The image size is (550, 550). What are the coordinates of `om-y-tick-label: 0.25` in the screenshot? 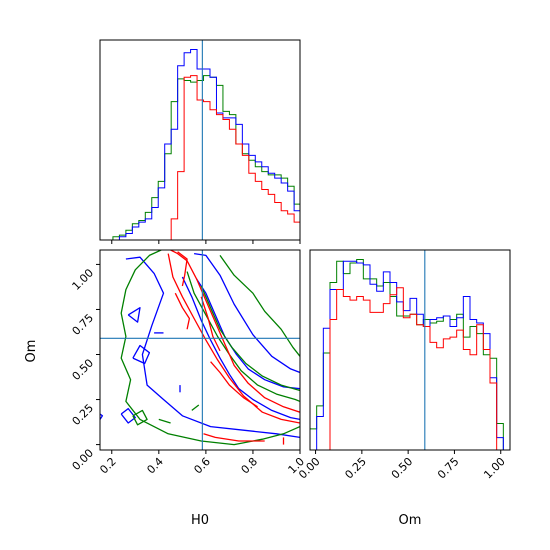 It's located at (83, 414).